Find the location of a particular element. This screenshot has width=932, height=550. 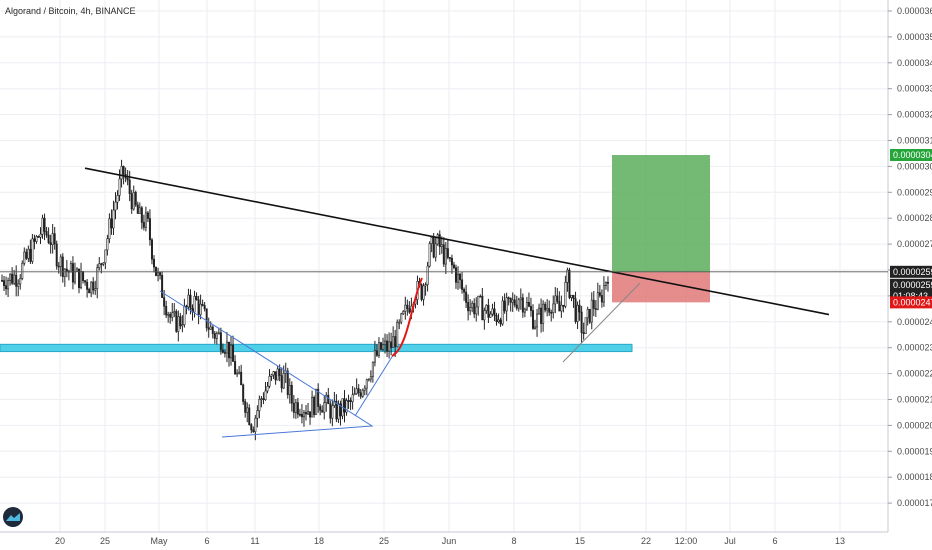

curved-arrow is located at coordinates (407, 317).